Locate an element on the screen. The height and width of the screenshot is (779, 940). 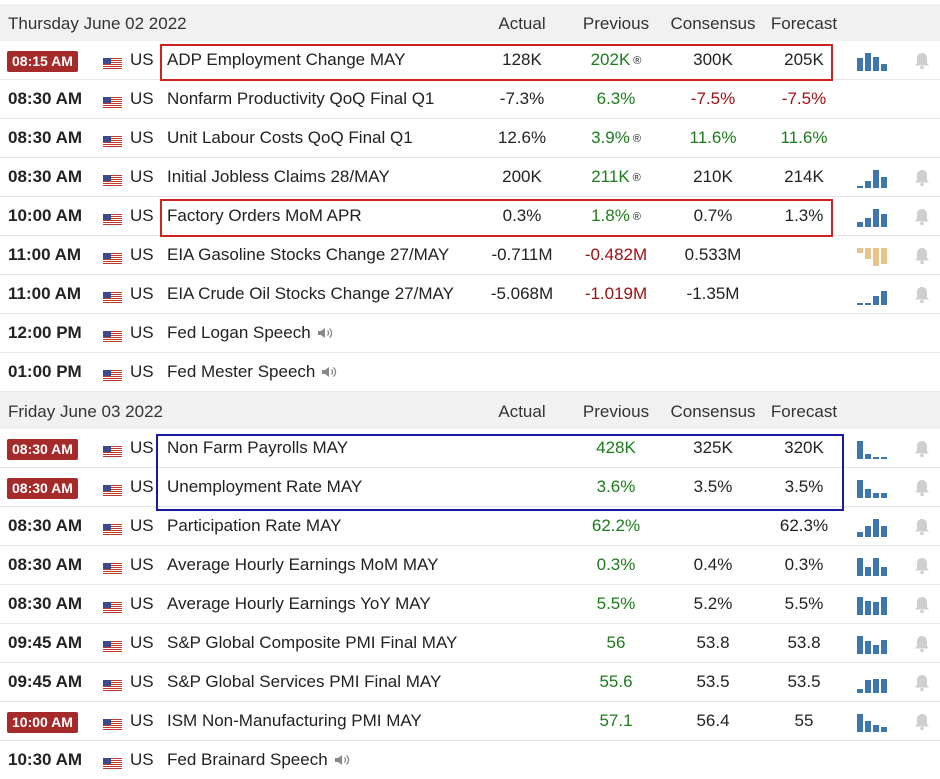
event-name: S&P Global Composite PMI Final MAY is located at coordinates (312, 643).